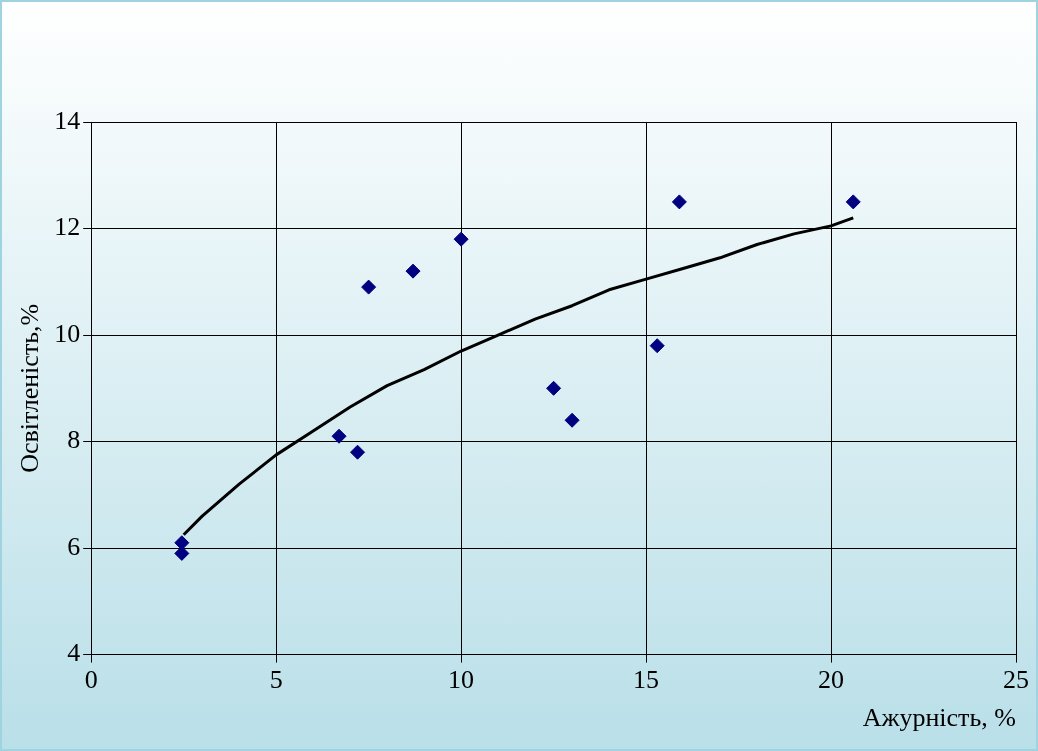 The width and height of the screenshot is (1038, 751). I want to click on y-tick-label: 12, so click(67, 227).